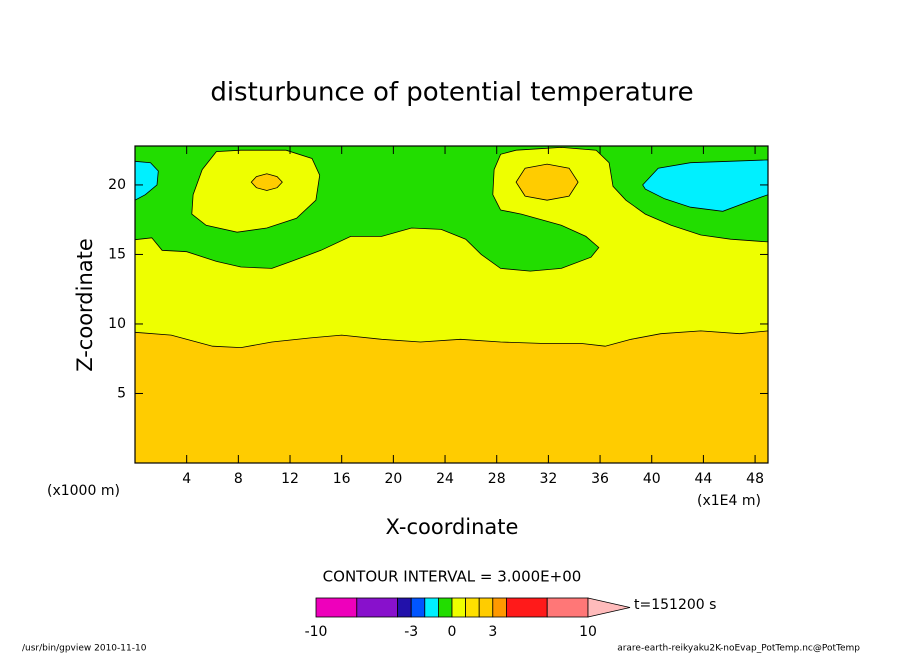 This screenshot has width=904, height=654. I want to click on x2-unit: (x1E4 m), so click(729, 501).